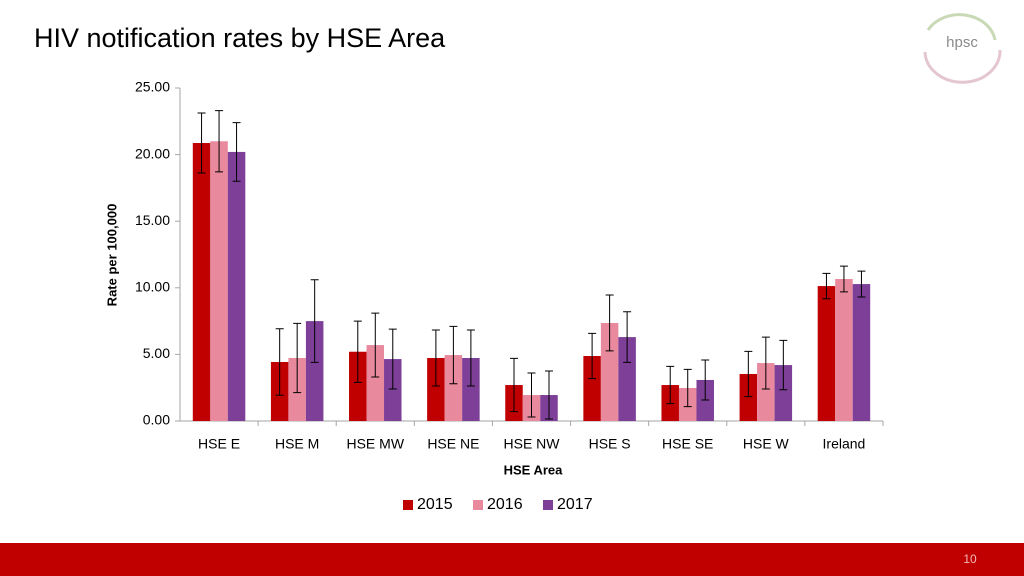  I want to click on x-axis-title: HSE Area, so click(534, 469).